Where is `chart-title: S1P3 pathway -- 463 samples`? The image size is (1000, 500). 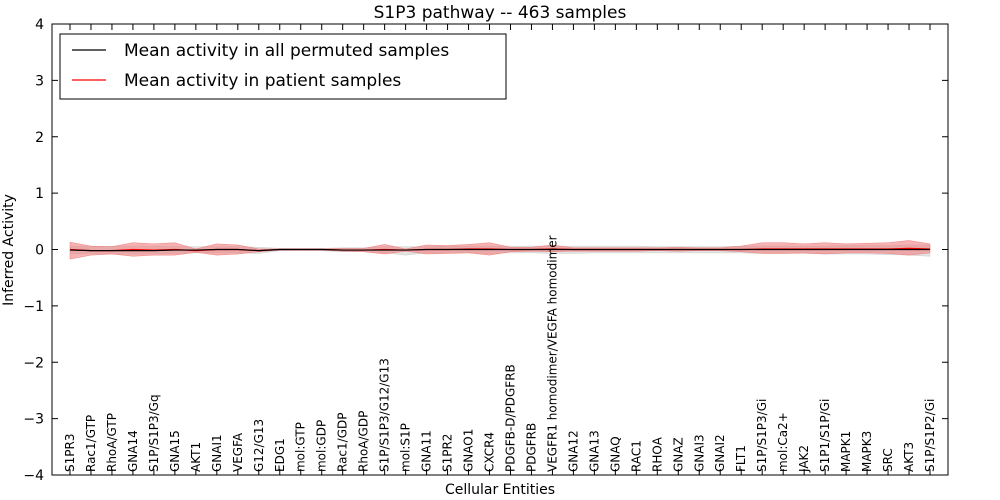
chart-title: S1P3 pathway -- 463 samples is located at coordinates (500, 13).